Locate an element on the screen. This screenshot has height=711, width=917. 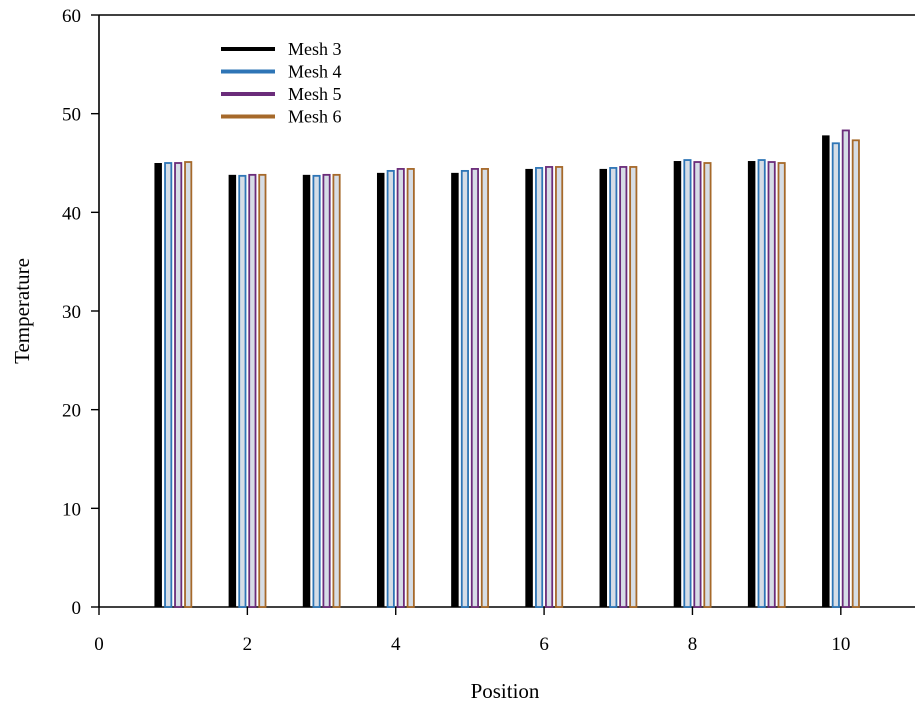
legend-label: Mesh 6 is located at coordinates (315, 117).